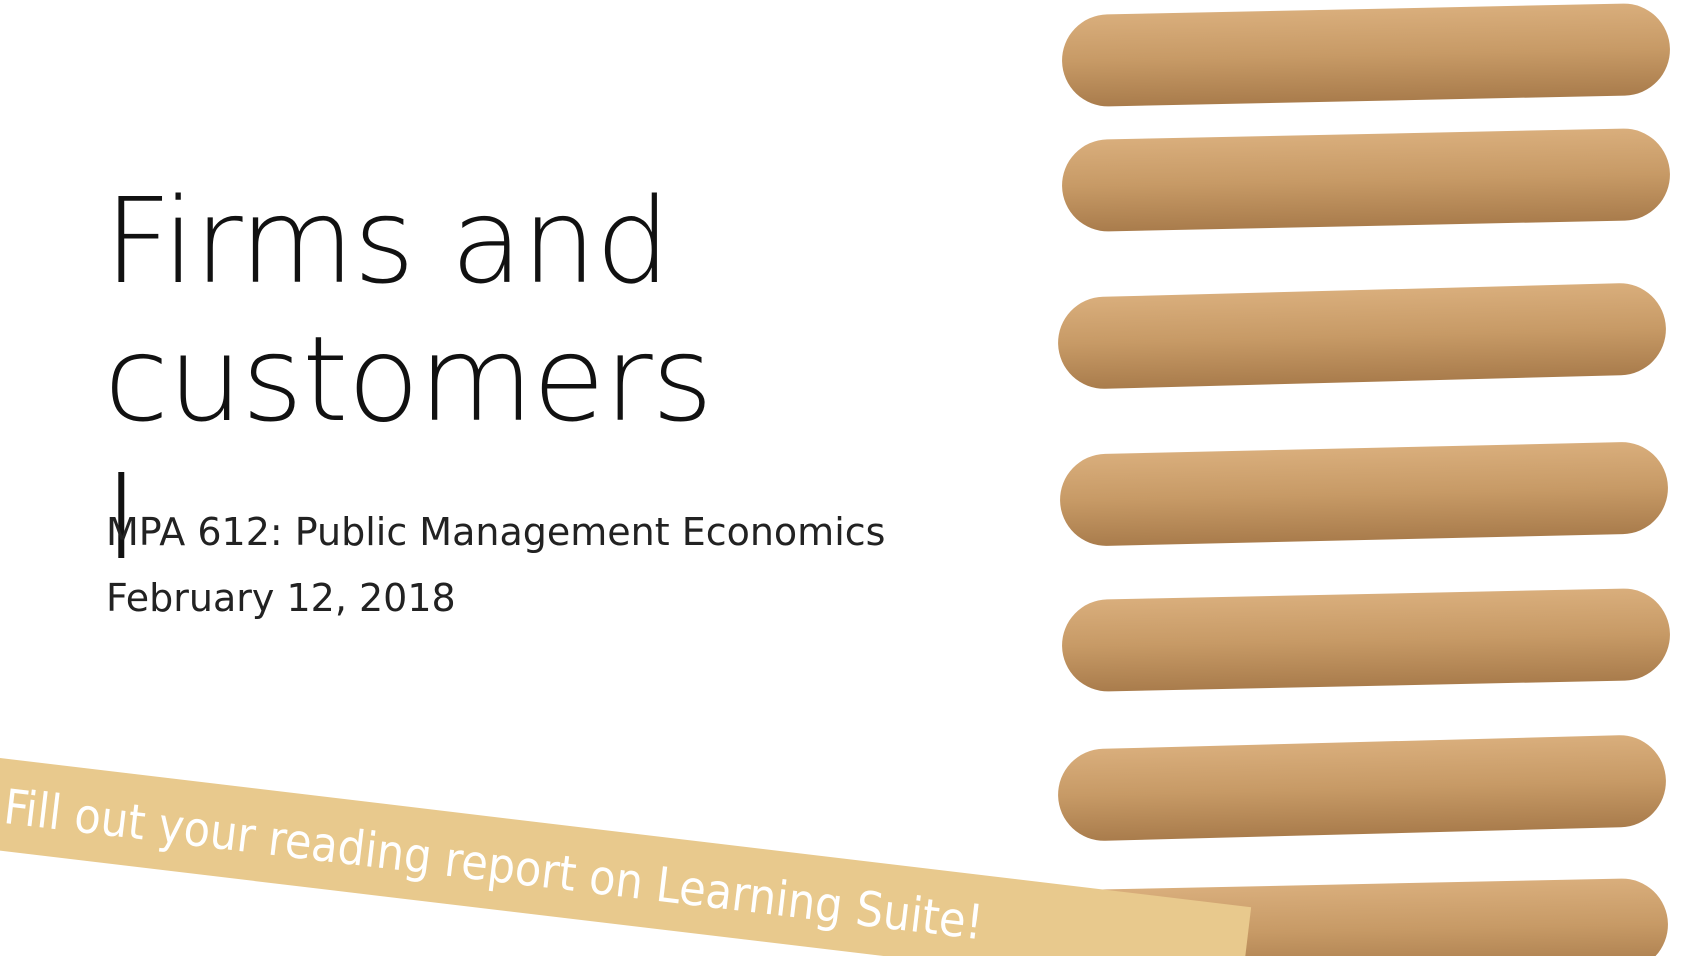 This screenshot has width=1704, height=956. What do you see at coordinates (281, 598) in the screenshot?
I see `slide-date: February 12, 2018` at bounding box center [281, 598].